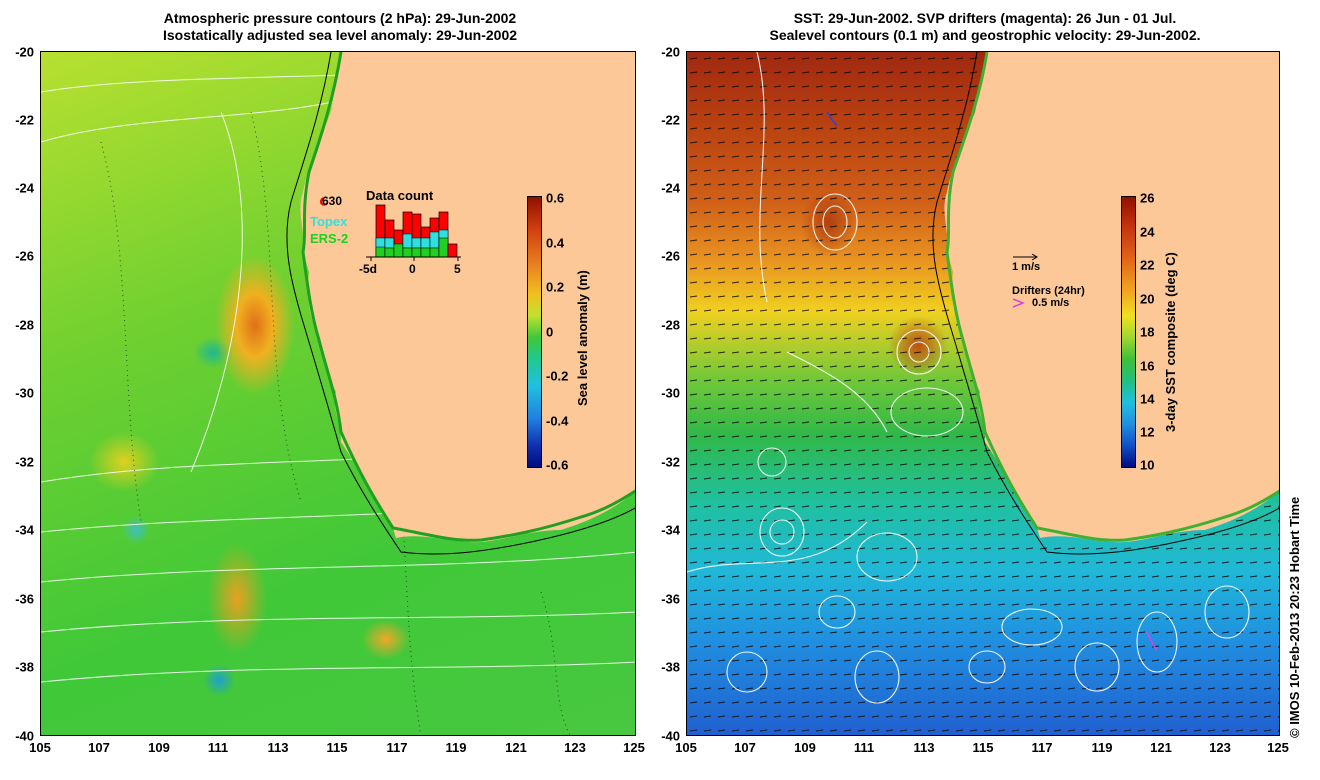  What do you see at coordinates (1147, 432) in the screenshot?
I see `colorbar-tick: 12` at bounding box center [1147, 432].